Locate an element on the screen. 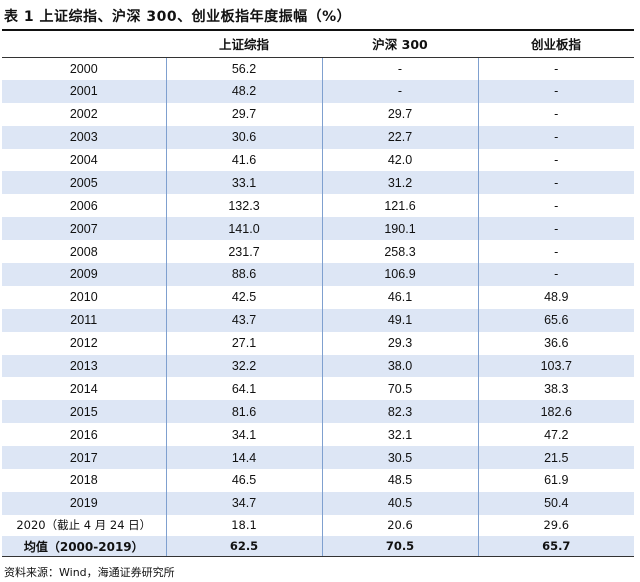  table-row: 2005 33.1 31.2- is located at coordinates (318, 183).